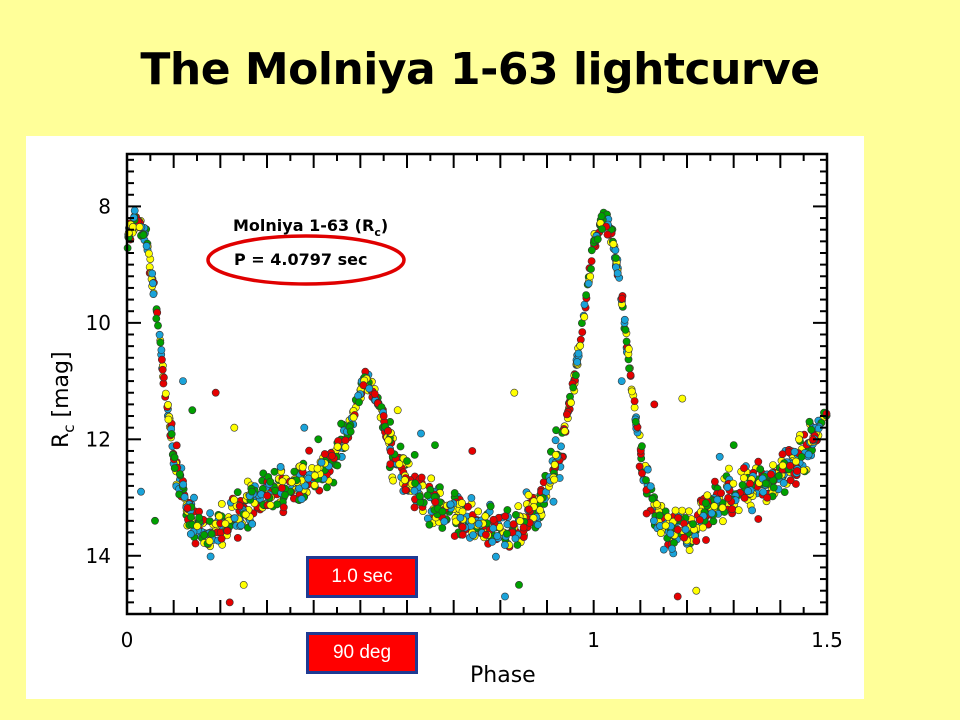  I want to click on y-axis-label-main: R, so click(61, 440).